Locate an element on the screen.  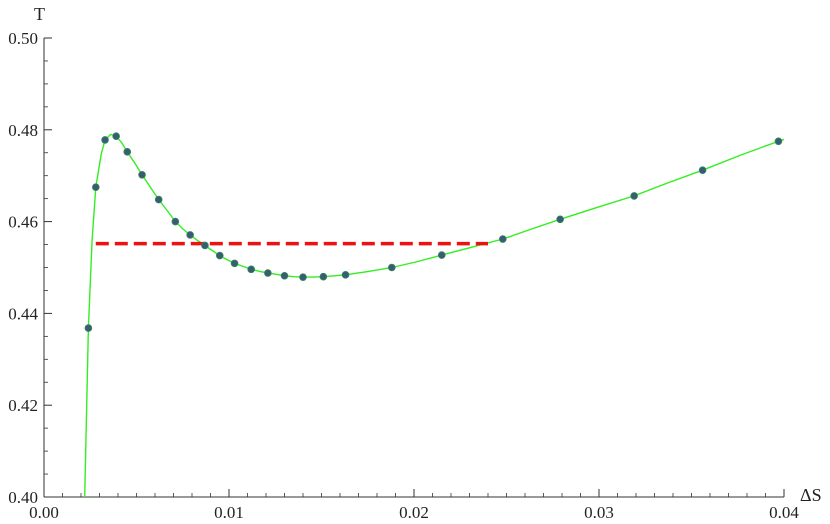
y-tick-label: 0.46 is located at coordinates (23, 222).